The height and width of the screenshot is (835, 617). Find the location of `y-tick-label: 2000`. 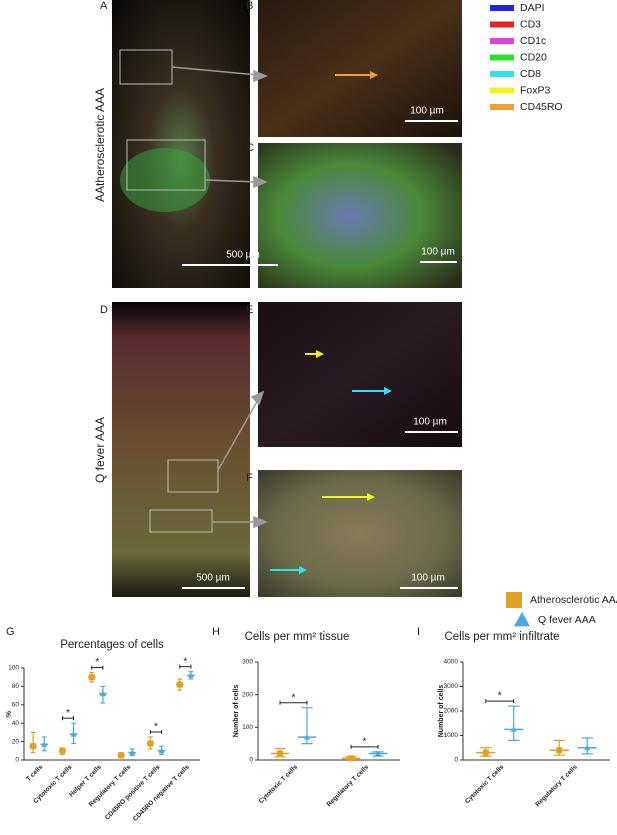

y-tick-label: 2000 is located at coordinates (451, 711).